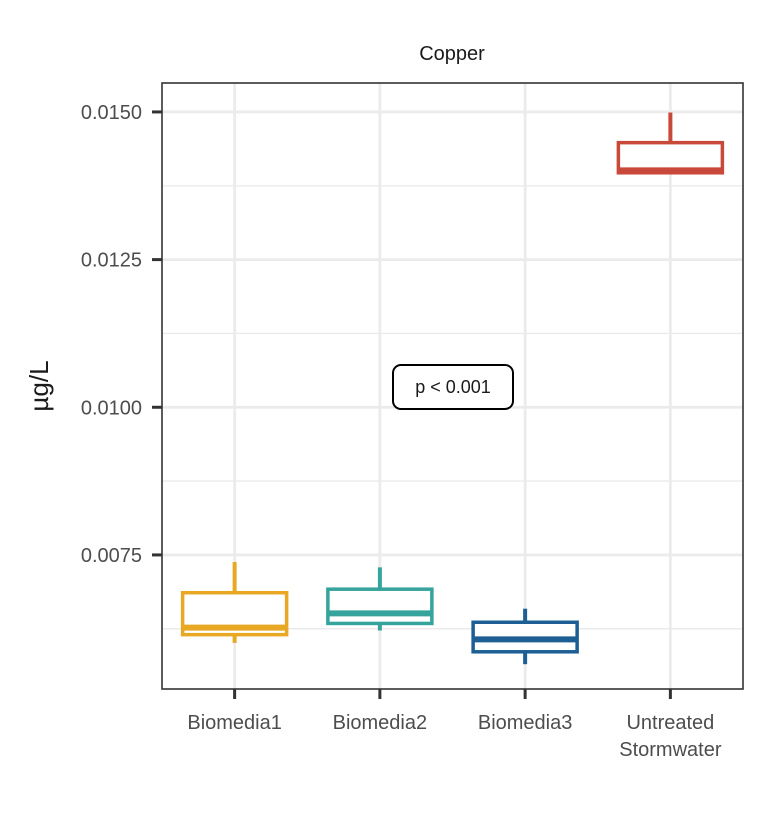  What do you see at coordinates (670, 143) in the screenshot?
I see `box-untreated-stormwater` at bounding box center [670, 143].